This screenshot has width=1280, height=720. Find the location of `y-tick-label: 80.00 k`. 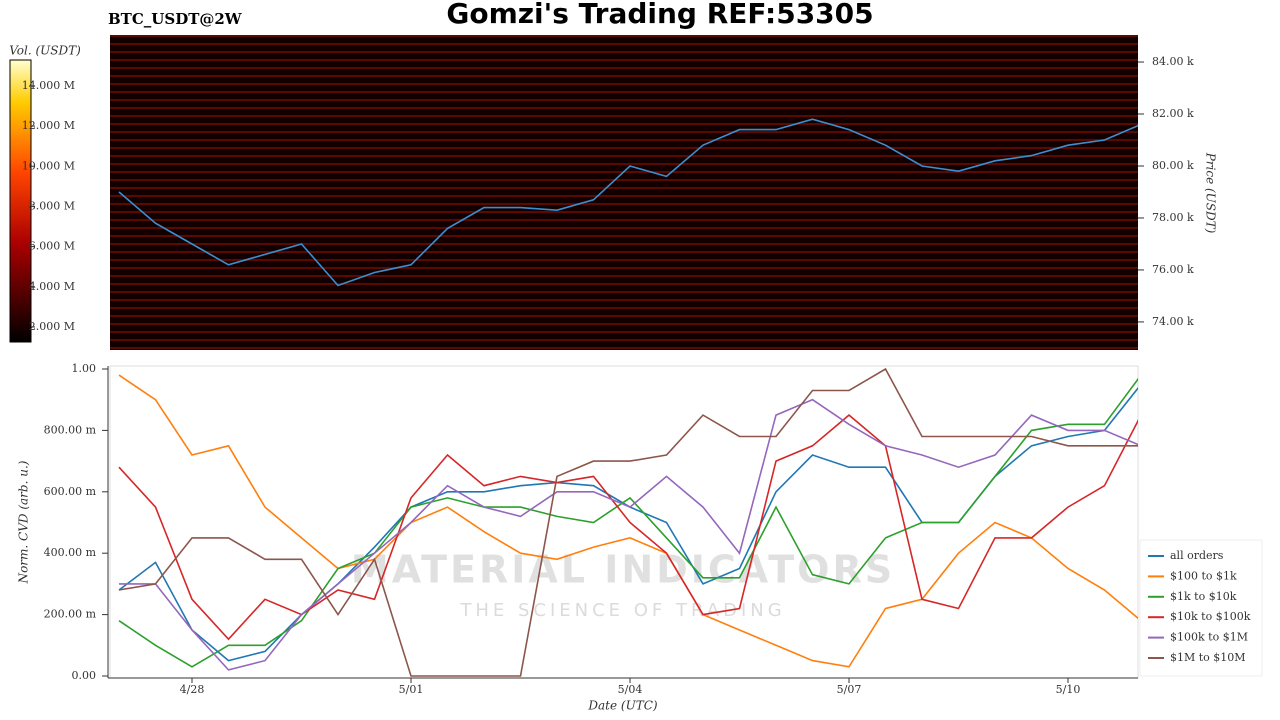

y-tick-label: 80.00 k is located at coordinates (1173, 165).